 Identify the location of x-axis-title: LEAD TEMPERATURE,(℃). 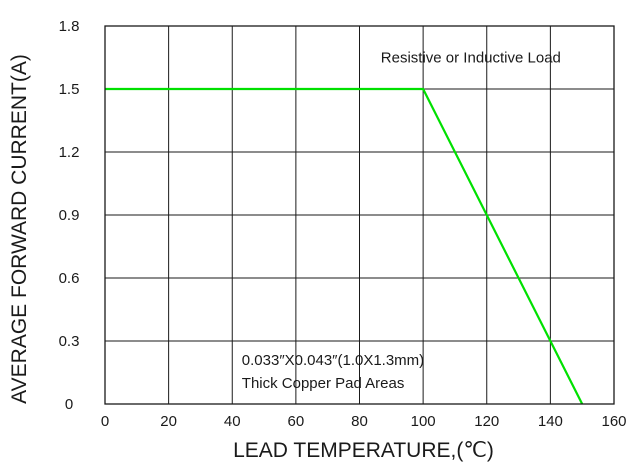
(363, 450).